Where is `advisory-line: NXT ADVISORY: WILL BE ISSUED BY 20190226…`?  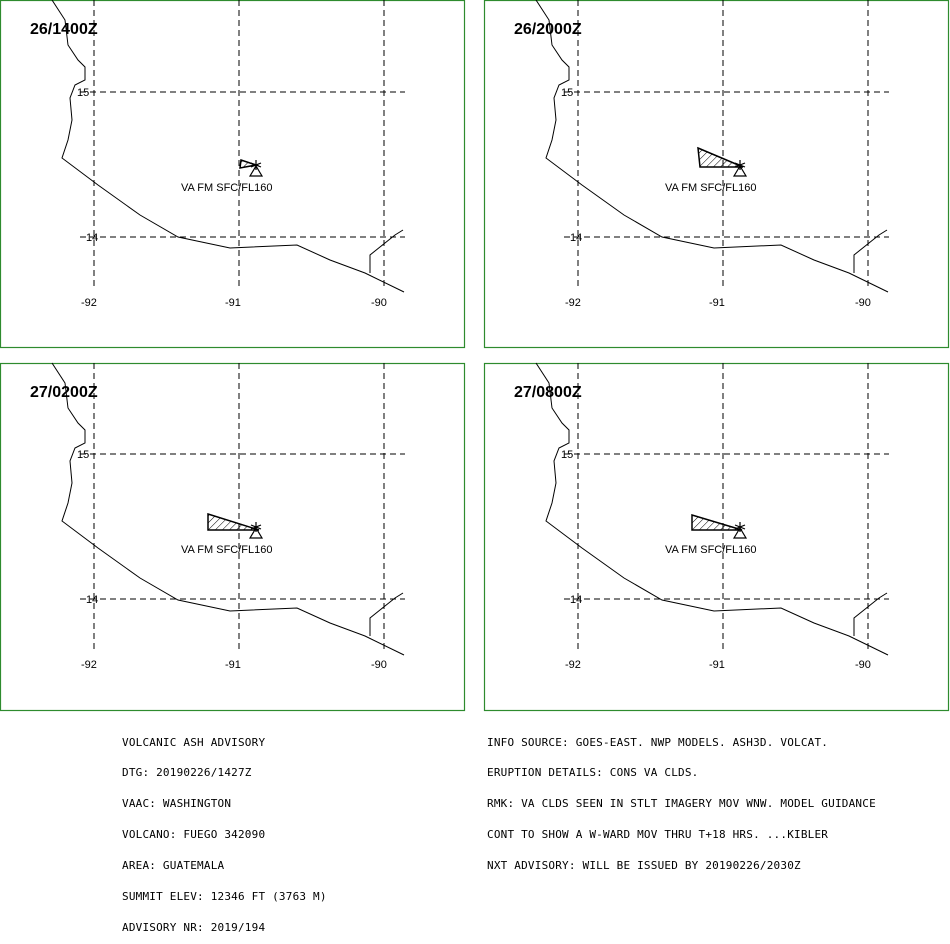
advisory-line: NXT ADVISORY: WILL BE ISSUED BY 20190226… is located at coordinates (644, 866).